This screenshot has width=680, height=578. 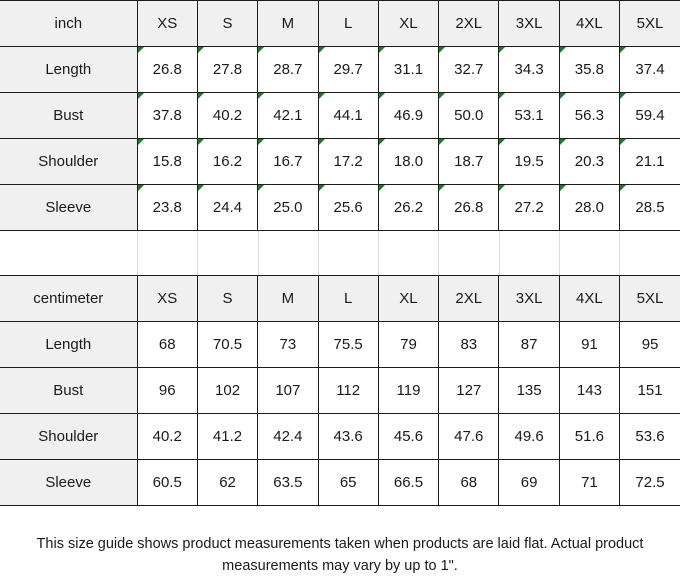 What do you see at coordinates (348, 390) in the screenshot?
I see `cm-bust-l: 112` at bounding box center [348, 390].